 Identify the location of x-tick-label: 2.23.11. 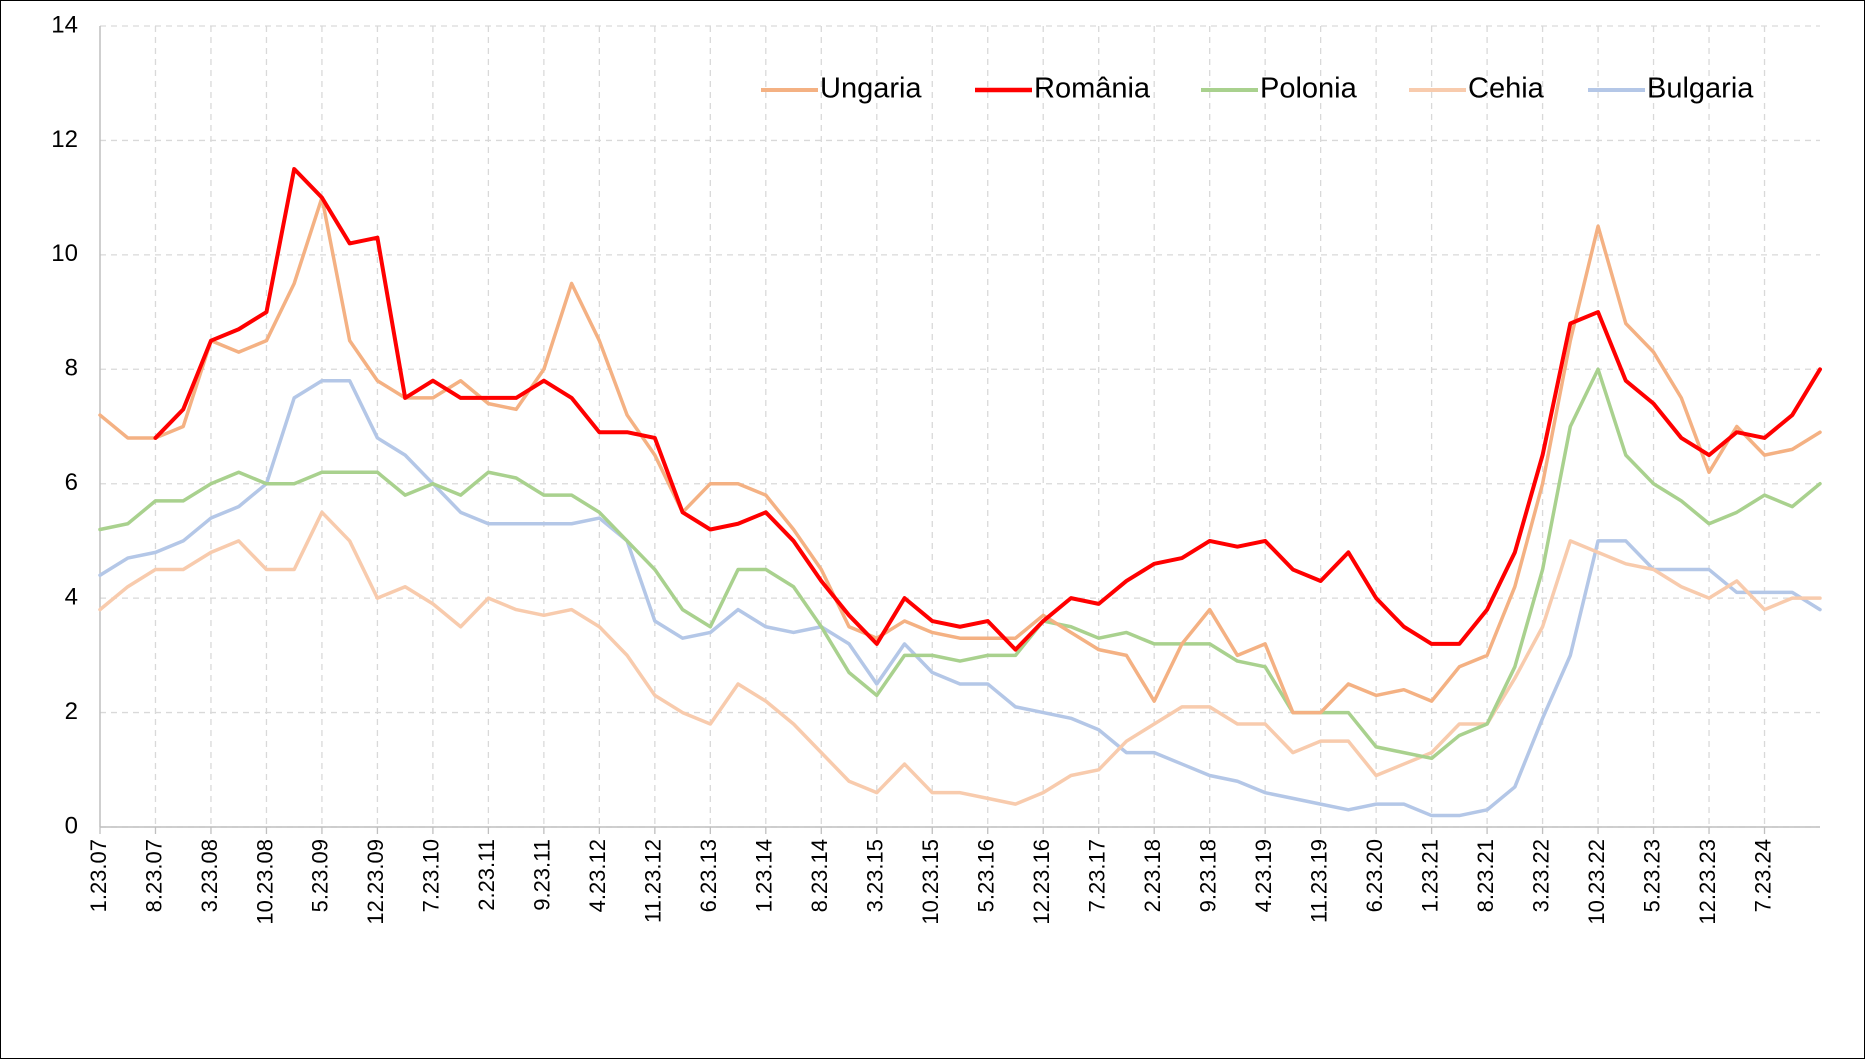
(486, 875).